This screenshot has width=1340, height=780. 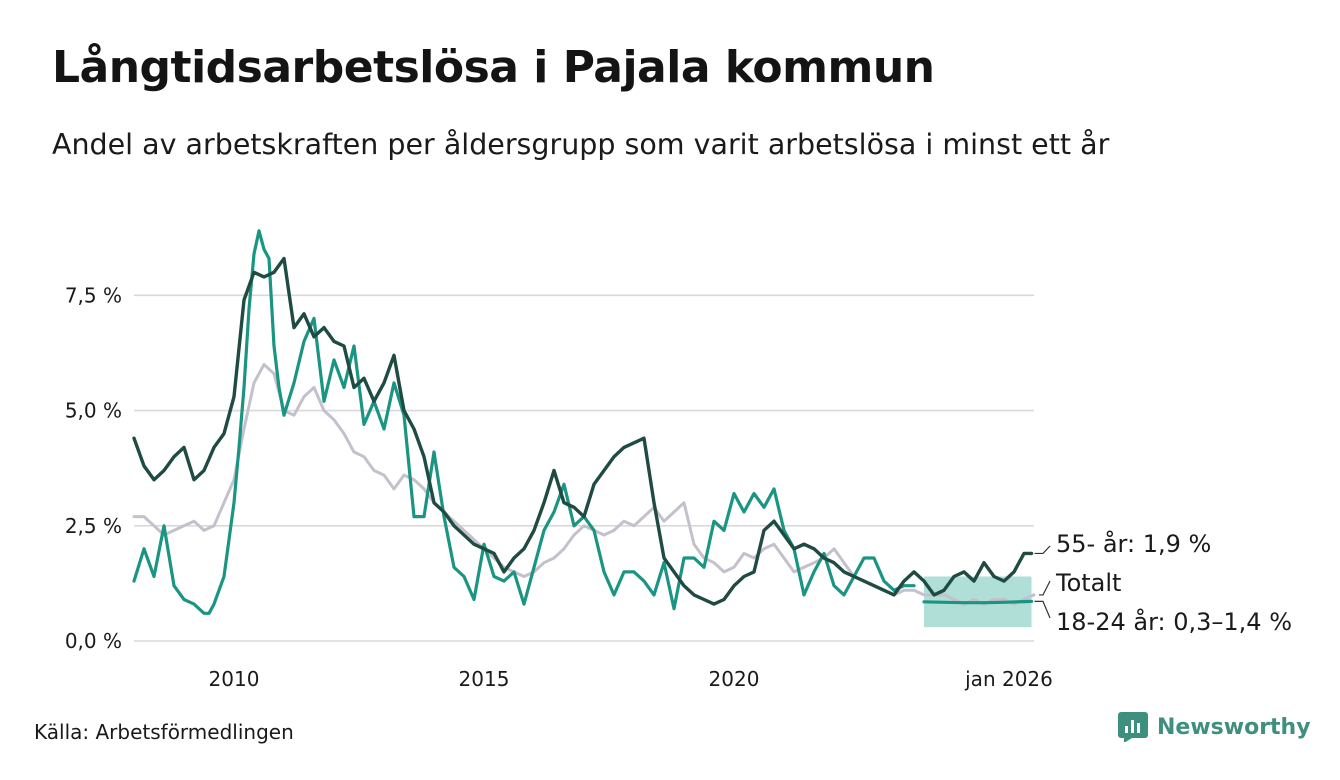 What do you see at coordinates (1008, 679) in the screenshot?
I see `x-tick-label: jan 2026` at bounding box center [1008, 679].